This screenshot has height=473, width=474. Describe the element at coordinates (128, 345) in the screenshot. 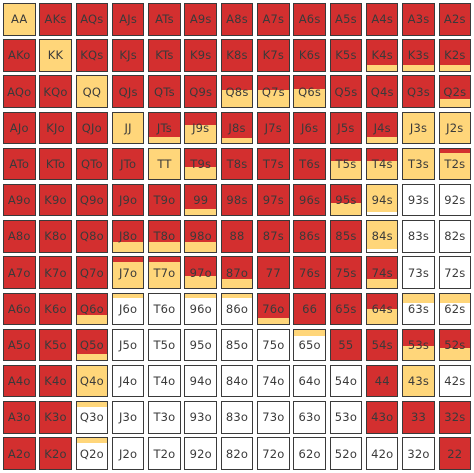

I see `hand-cell-J5o: J5o` at that location.